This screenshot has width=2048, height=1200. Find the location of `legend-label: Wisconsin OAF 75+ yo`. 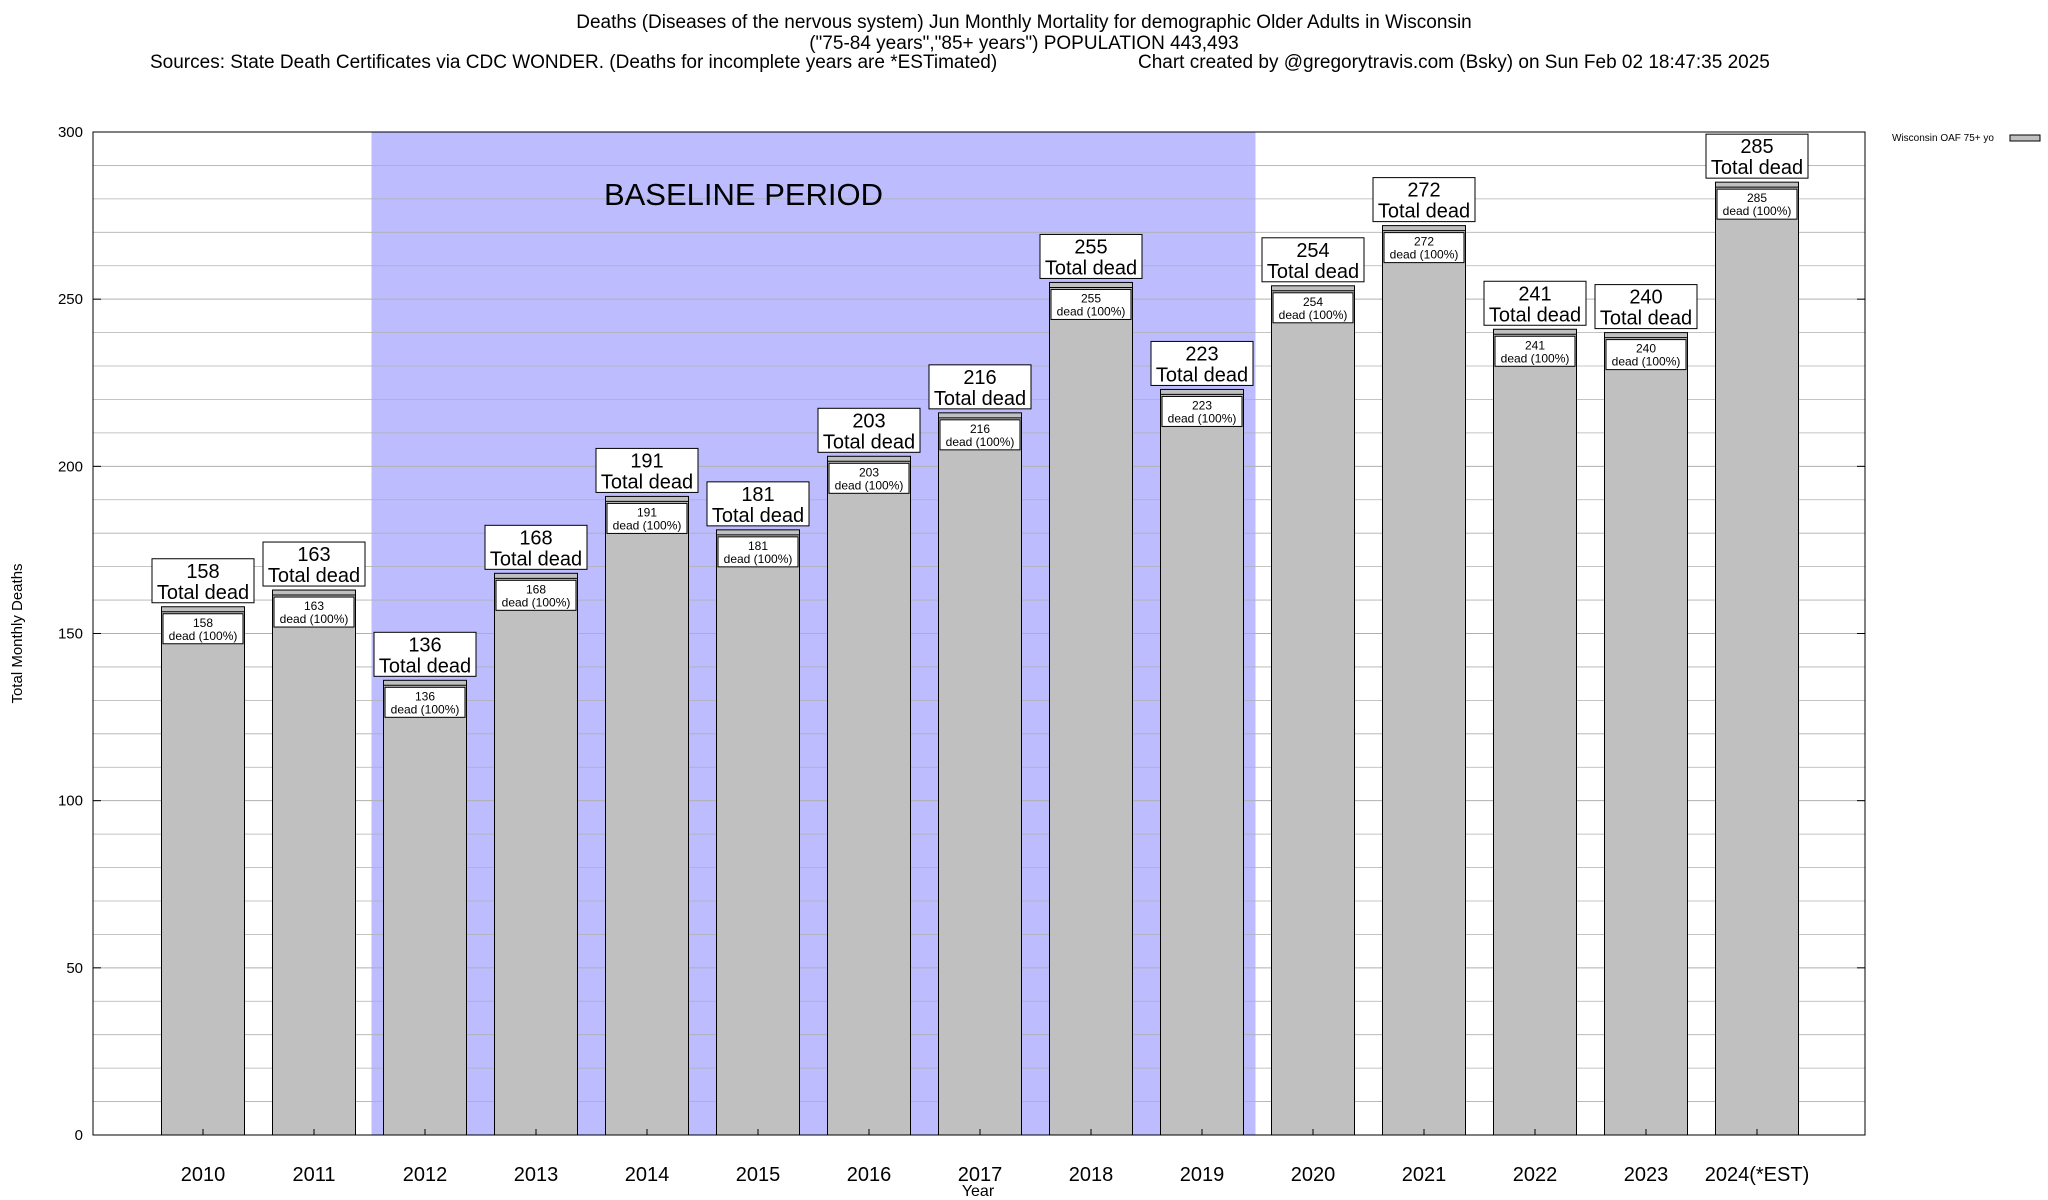

legend-label: Wisconsin OAF 75+ yo is located at coordinates (1943, 138).